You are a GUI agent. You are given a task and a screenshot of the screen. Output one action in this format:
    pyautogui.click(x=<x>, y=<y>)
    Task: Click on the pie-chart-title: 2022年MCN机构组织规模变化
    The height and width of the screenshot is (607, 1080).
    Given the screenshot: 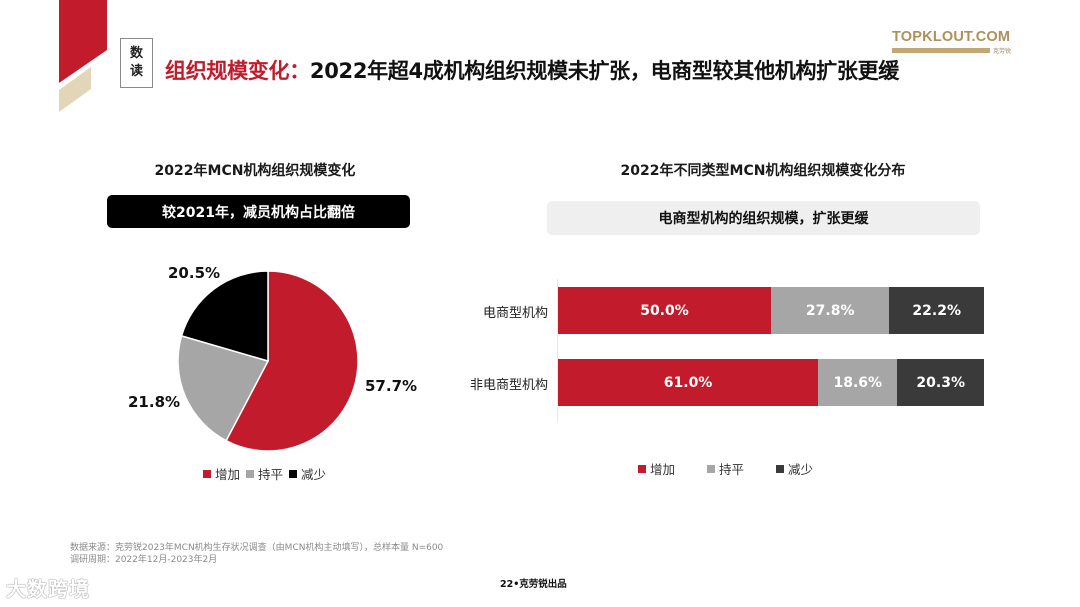 What is the action you would take?
    pyautogui.click(x=255, y=171)
    